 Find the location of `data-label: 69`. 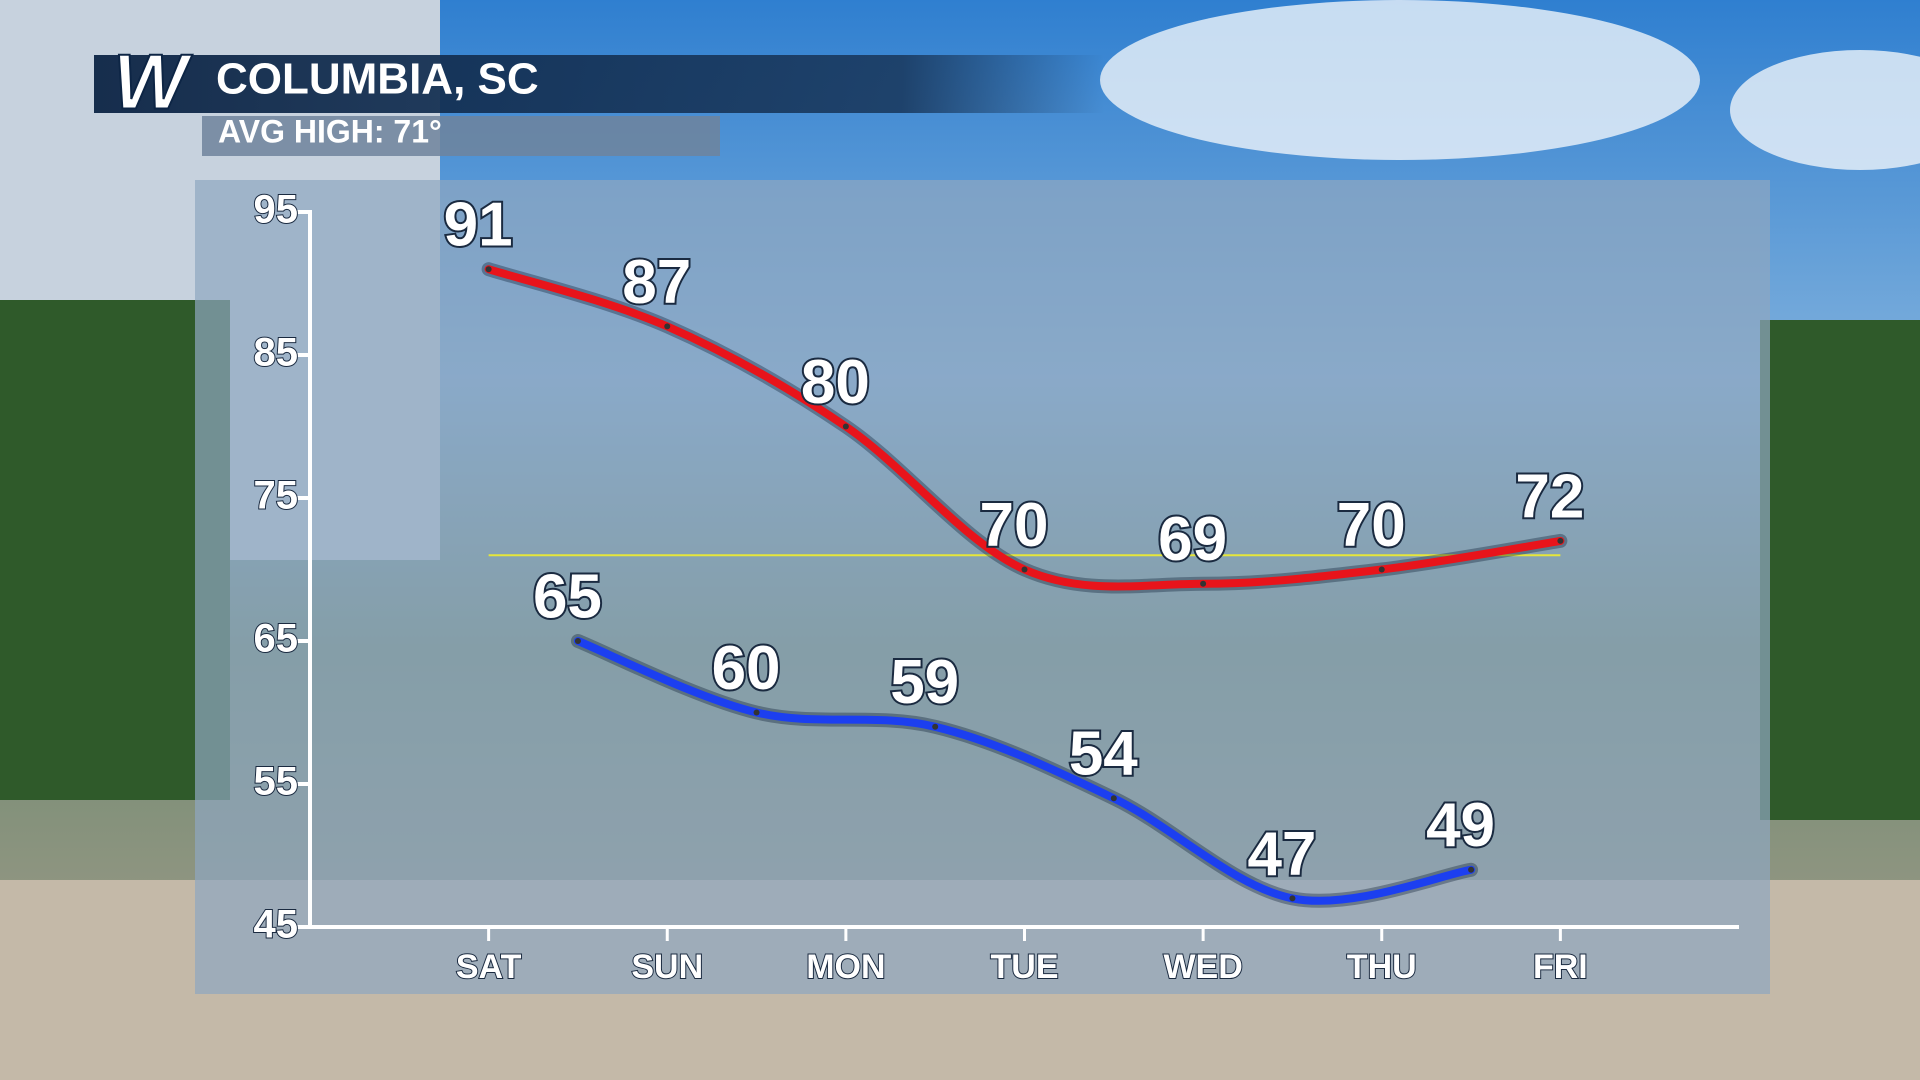

data-label: 69 is located at coordinates (1192, 539).